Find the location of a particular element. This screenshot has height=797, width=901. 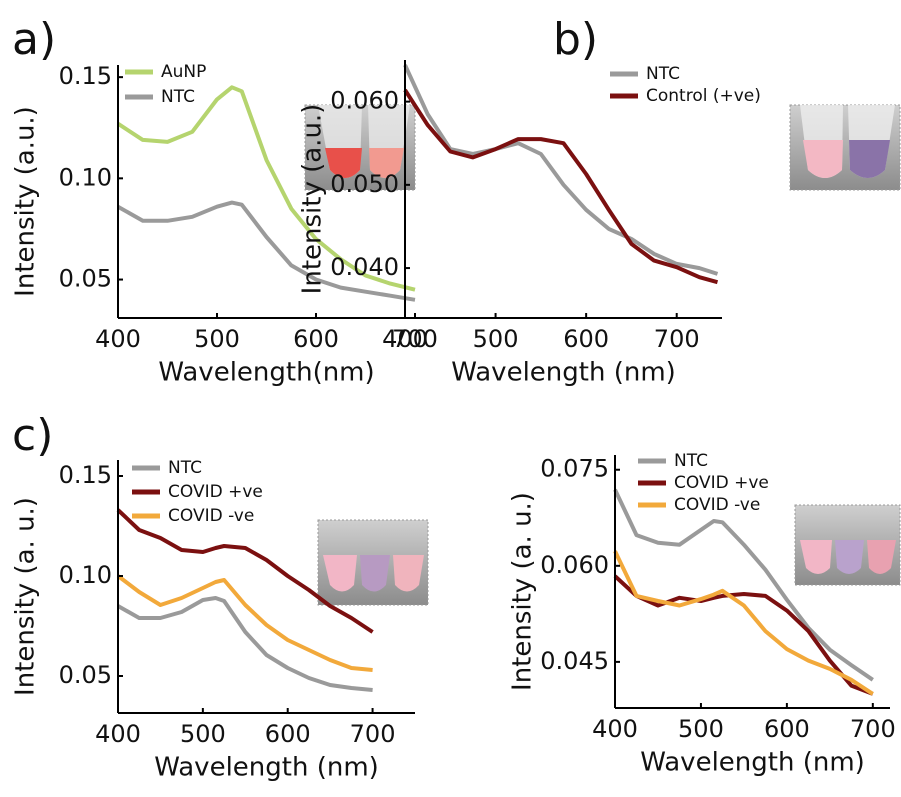

y-tick-label: 0.075 is located at coordinates (574, 469).